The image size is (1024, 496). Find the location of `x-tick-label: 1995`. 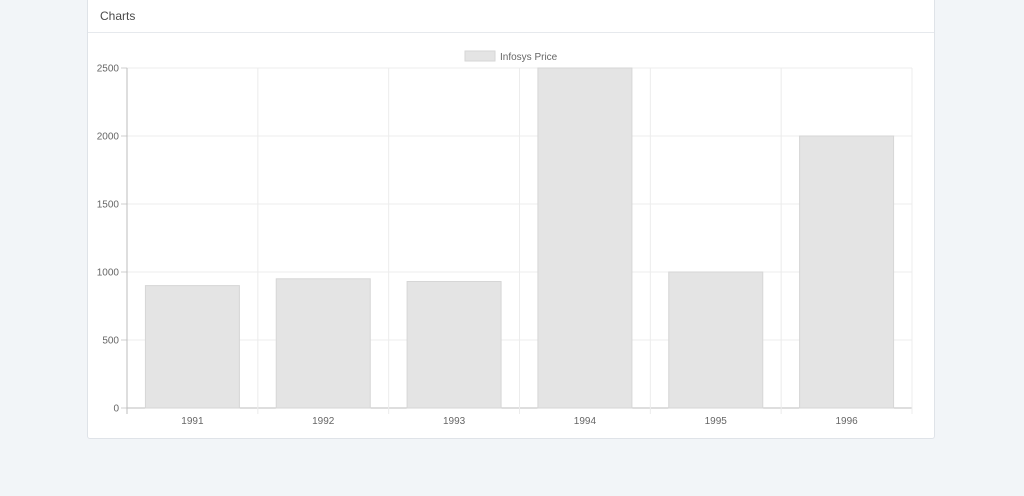

x-tick-label: 1995 is located at coordinates (716, 421).